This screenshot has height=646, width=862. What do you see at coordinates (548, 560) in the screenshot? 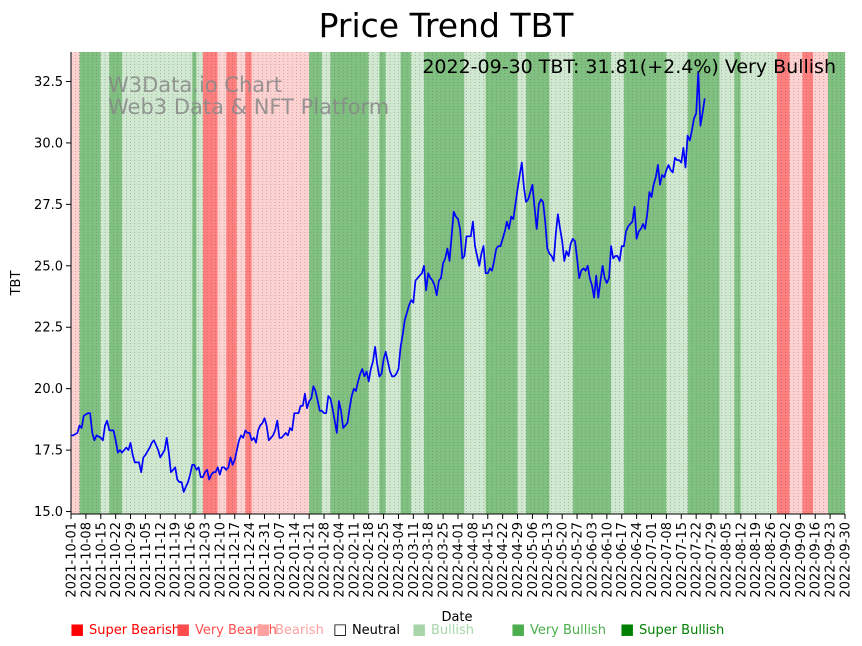
I see `x-tick-label: 2022-05-13` at bounding box center [548, 560].